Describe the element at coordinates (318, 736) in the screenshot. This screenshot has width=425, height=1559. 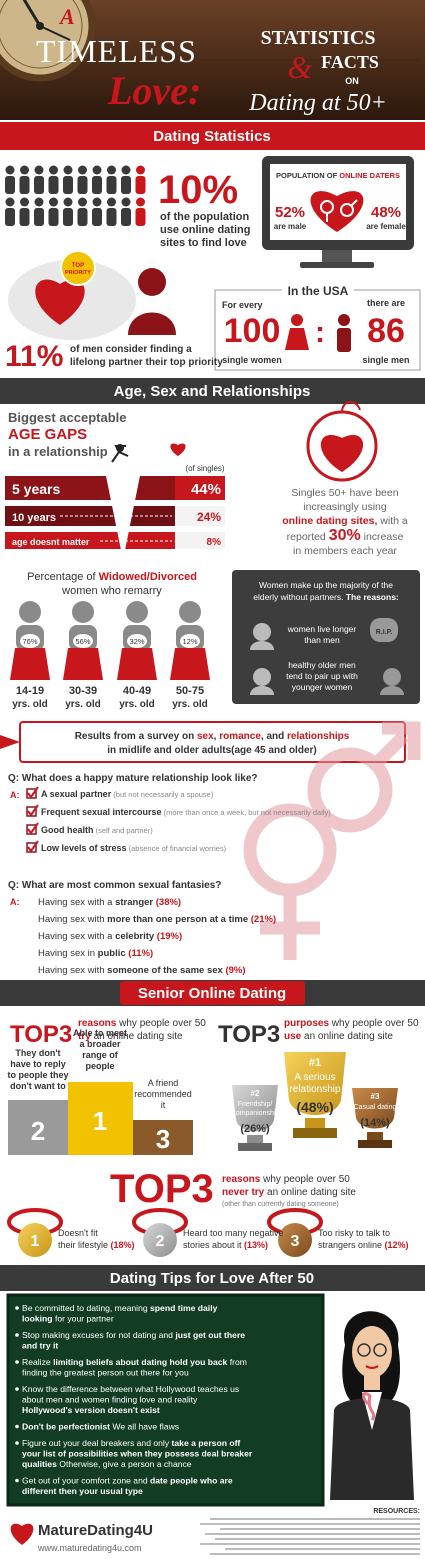
I see `text-span: relationships` at that location.